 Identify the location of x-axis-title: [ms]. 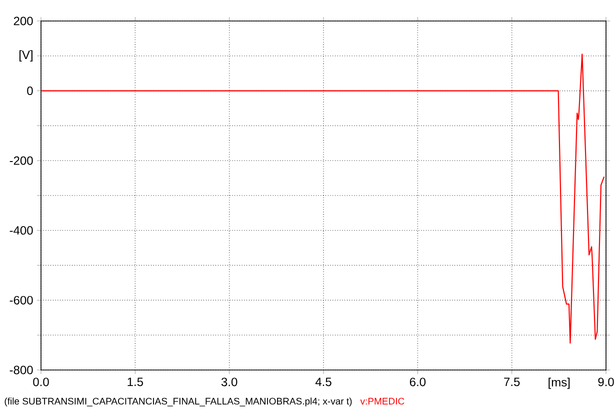
(559, 383).